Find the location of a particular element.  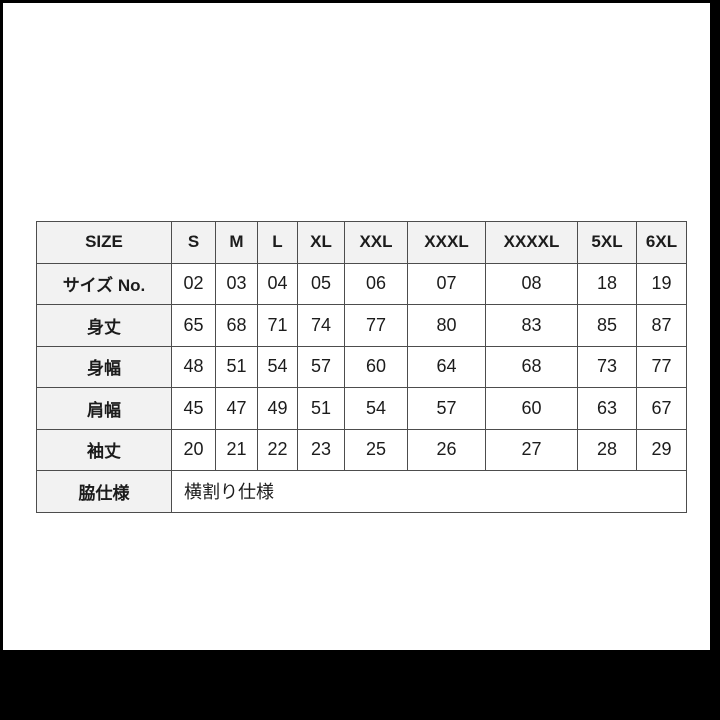

table-row: 脇仕様 横割り仕様 is located at coordinates (361, 491).